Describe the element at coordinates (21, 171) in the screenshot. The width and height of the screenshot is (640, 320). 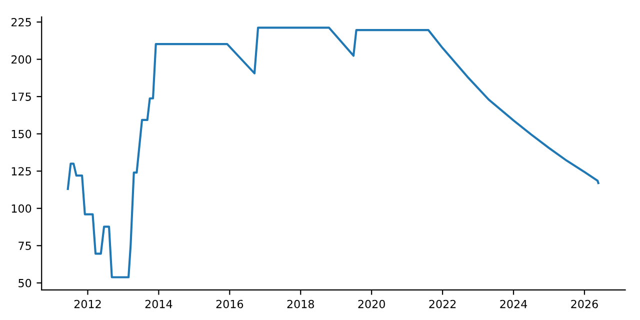
I see `y-tick-label: 125` at that location.